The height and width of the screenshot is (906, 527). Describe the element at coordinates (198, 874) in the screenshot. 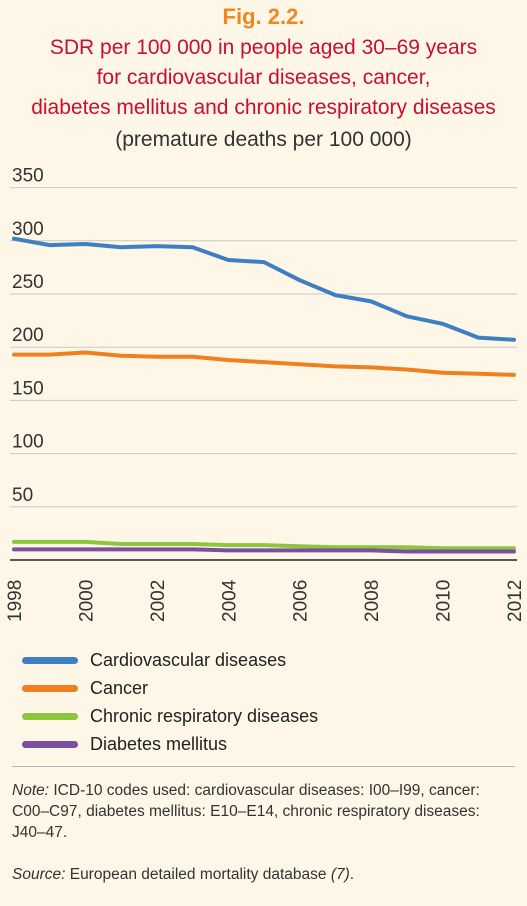

I see `source-text: European detailed mortality database` at that location.